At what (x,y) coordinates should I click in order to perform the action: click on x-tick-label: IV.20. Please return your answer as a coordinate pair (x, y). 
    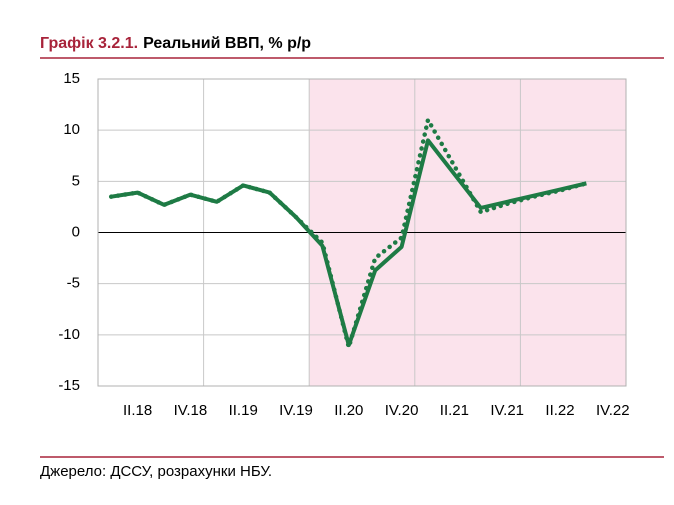
    Looking at the image, I should click on (402, 410).